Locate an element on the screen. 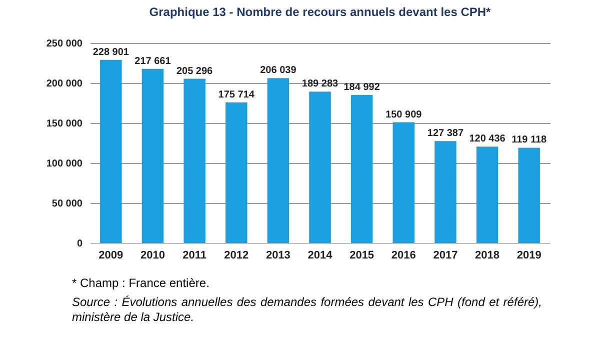 The height and width of the screenshot is (342, 605). x-tick-label: 2018 is located at coordinates (487, 256).